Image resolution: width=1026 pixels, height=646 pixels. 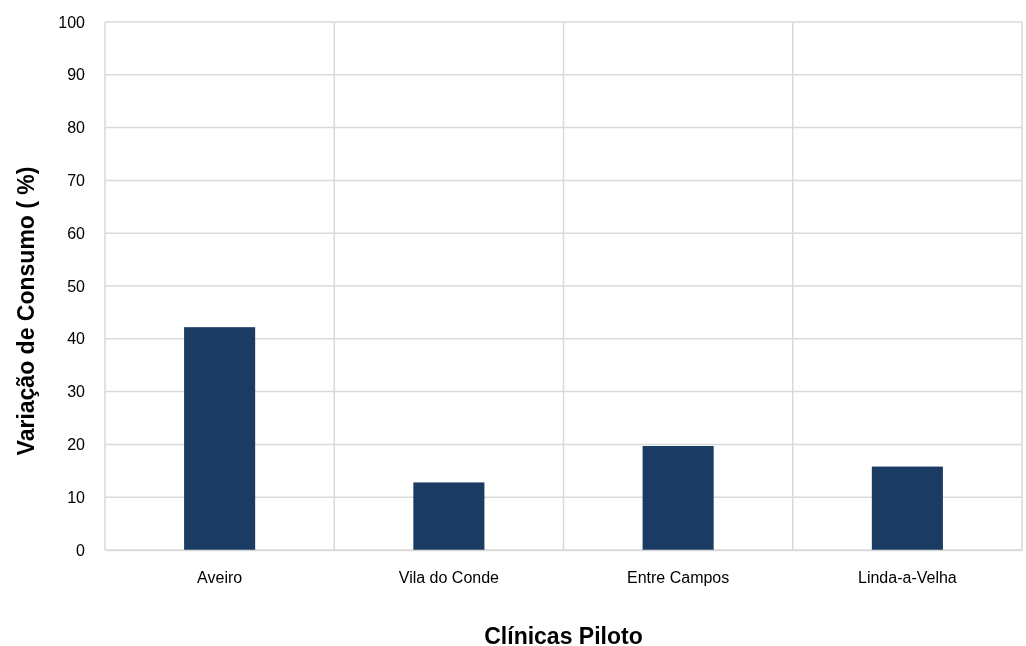 I want to click on x-tick-label: Vila do Conde, so click(x=449, y=578).